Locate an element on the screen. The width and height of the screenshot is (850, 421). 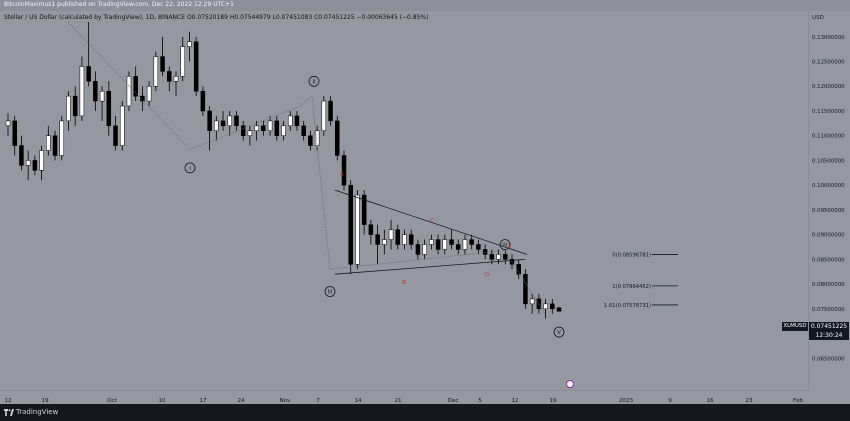
ohlc-open-label: O is located at coordinates (189, 17).